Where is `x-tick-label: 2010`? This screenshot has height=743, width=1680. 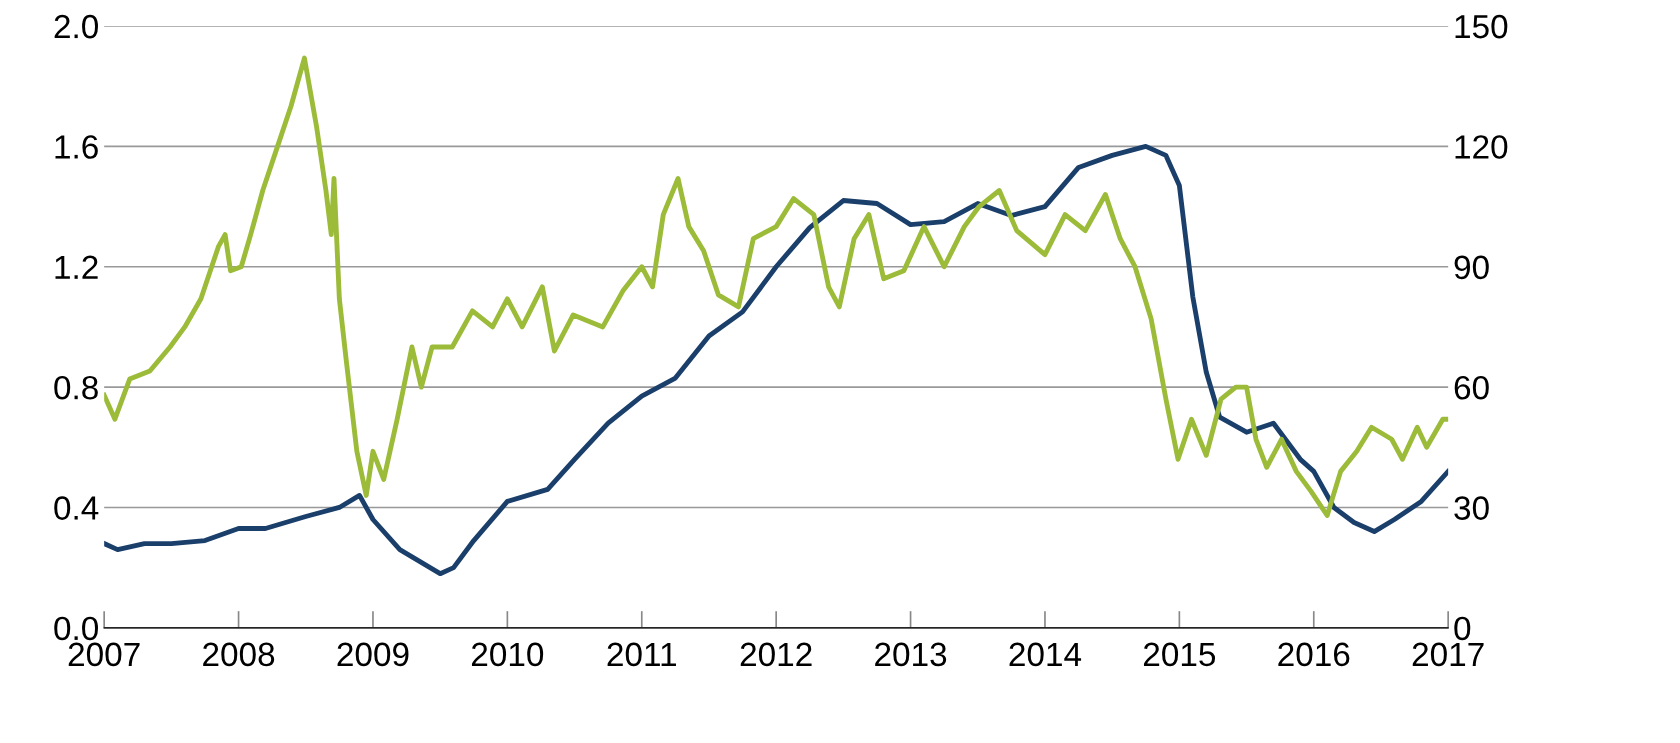 x-tick-label: 2010 is located at coordinates (507, 654).